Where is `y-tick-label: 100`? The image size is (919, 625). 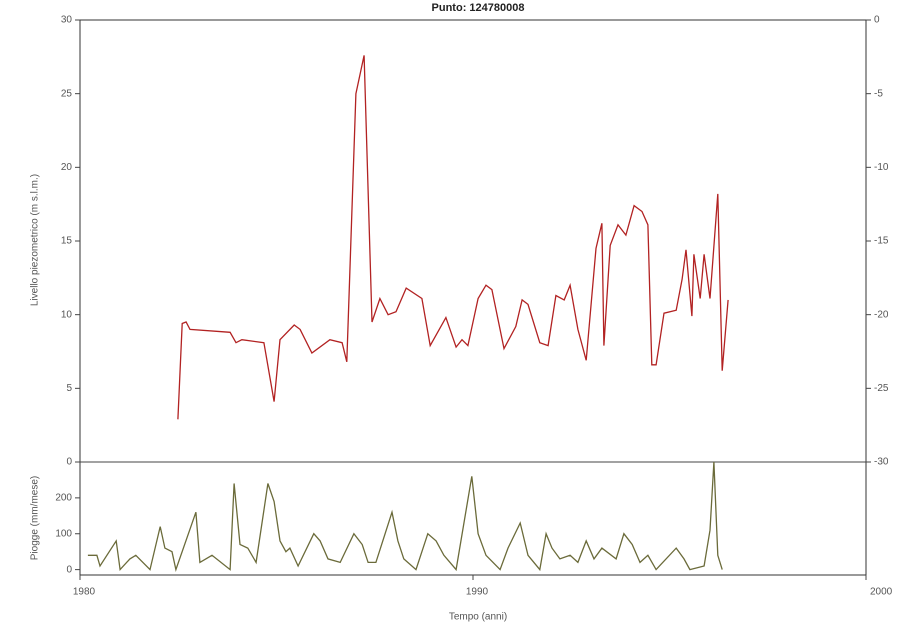 y-tick-label: 100 is located at coordinates (63, 533).